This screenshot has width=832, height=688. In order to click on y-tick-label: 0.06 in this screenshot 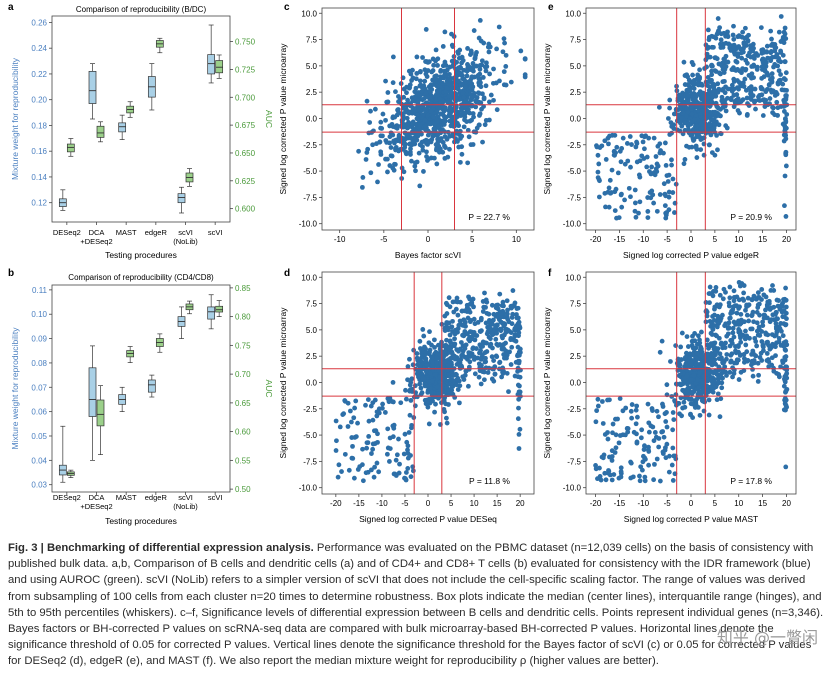, I will do `click(39, 412)`.